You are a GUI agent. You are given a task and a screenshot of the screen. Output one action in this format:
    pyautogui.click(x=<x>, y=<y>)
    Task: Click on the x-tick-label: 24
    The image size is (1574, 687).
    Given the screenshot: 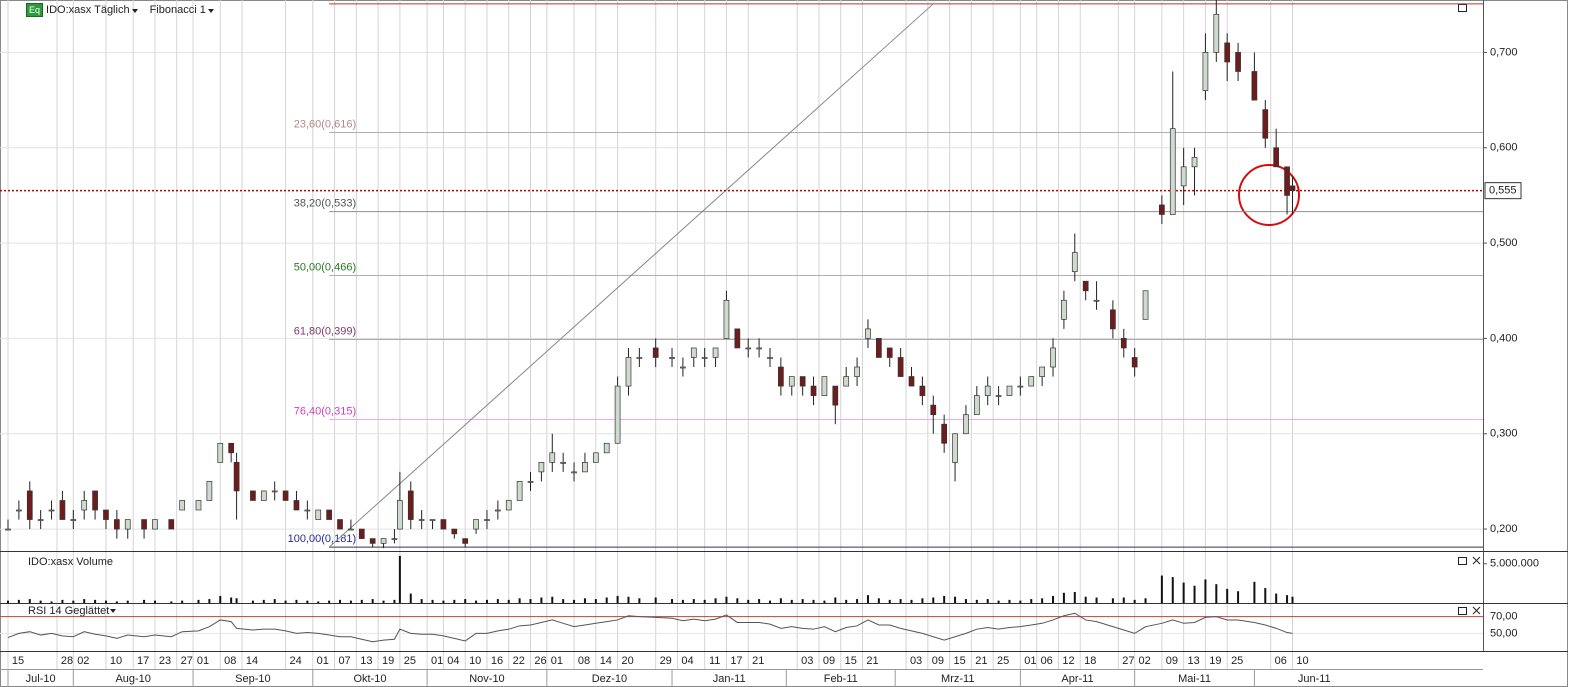 What is the action you would take?
    pyautogui.click(x=295, y=661)
    